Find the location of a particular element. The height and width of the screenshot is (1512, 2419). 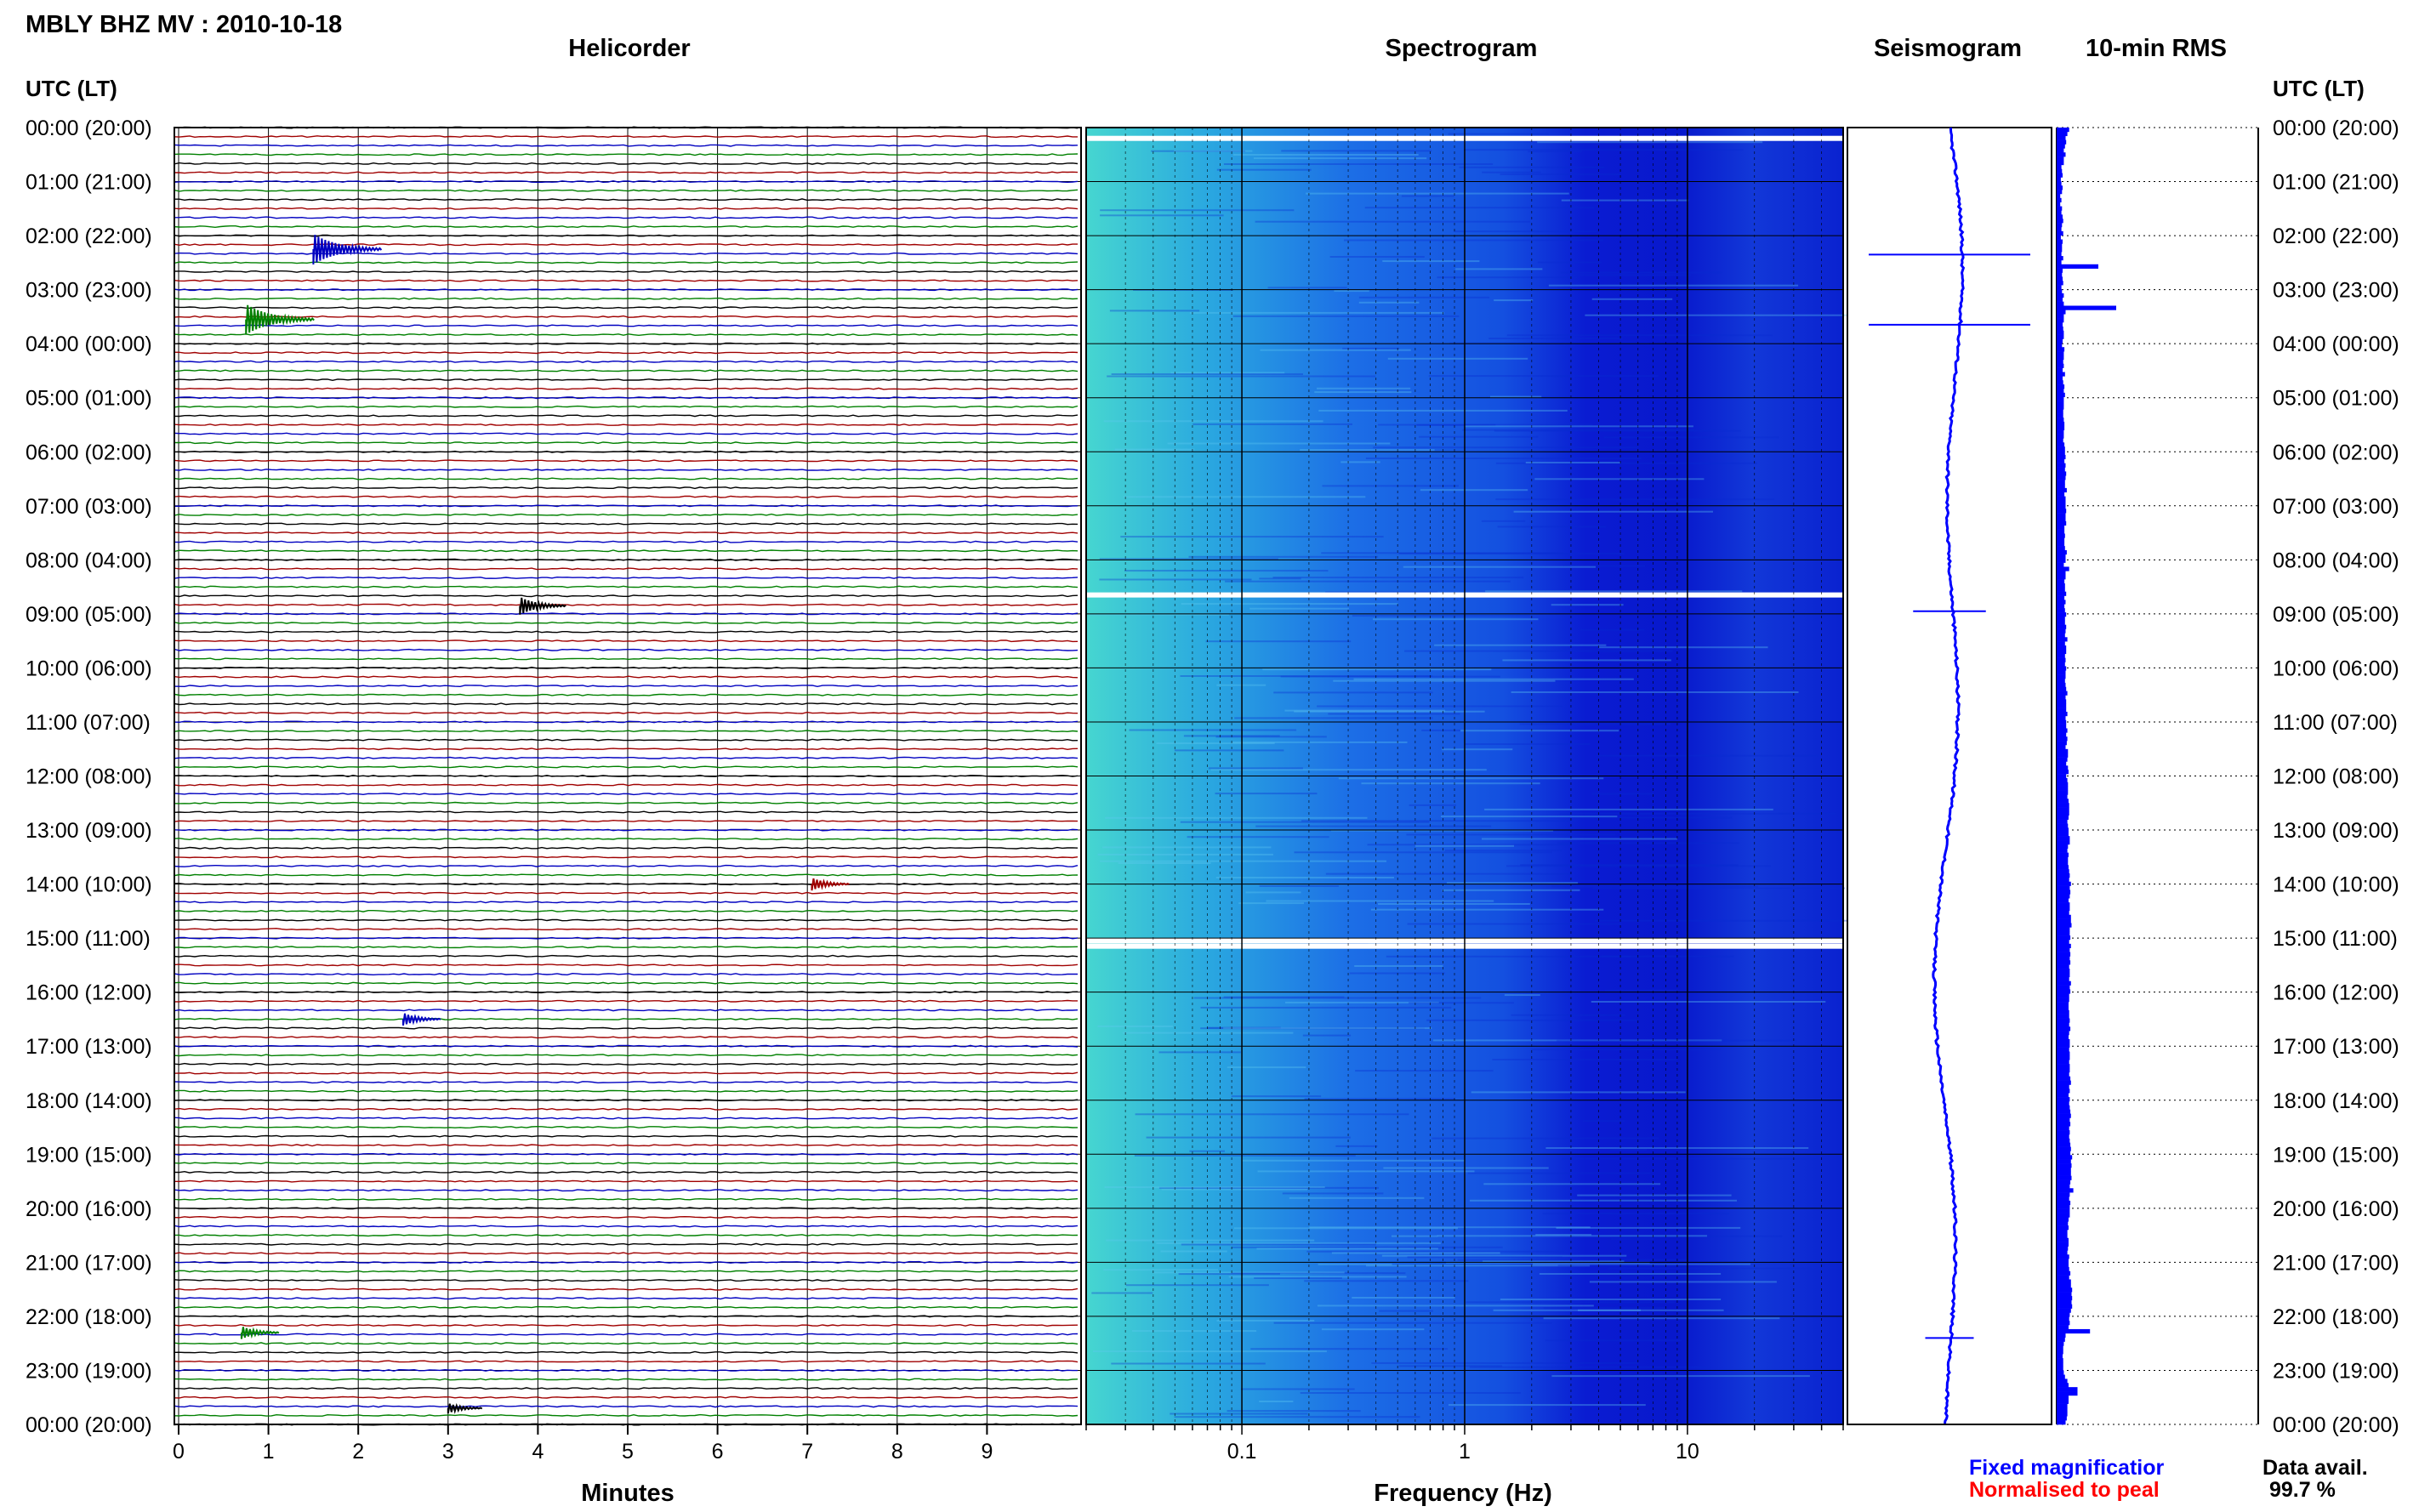

spectrogram-title: Spectrogram is located at coordinates (1462, 48).